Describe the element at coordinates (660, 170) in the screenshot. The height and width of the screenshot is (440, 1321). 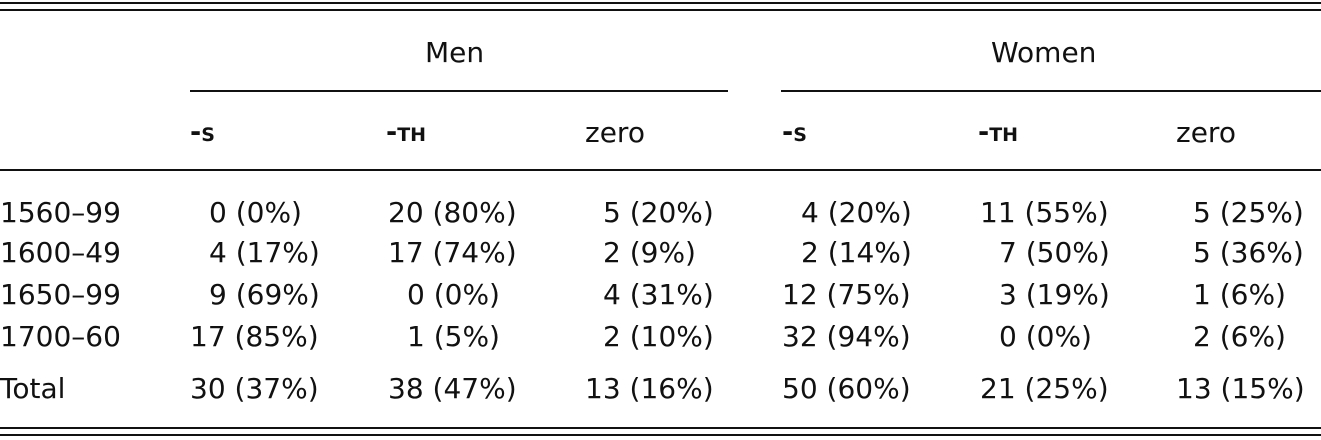
I see `header-rule` at that location.